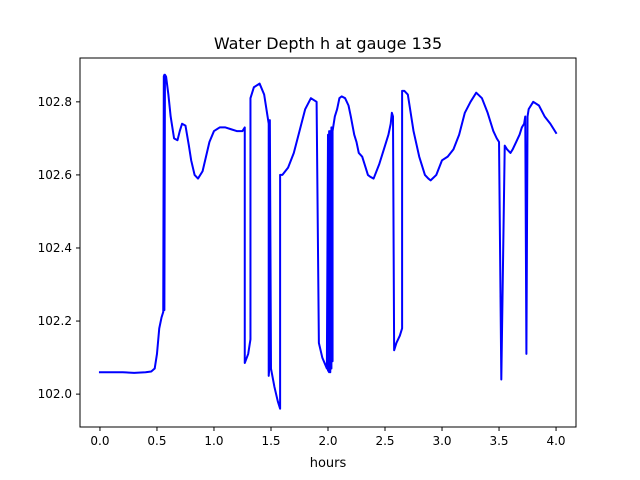  I want to click on y-tick-label: 102.0, so click(55, 394).